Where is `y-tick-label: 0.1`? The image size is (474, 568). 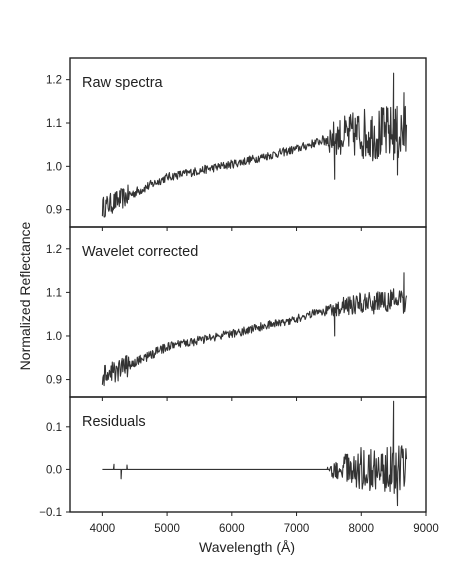 y-tick-label: 0.1 is located at coordinates (54, 428).